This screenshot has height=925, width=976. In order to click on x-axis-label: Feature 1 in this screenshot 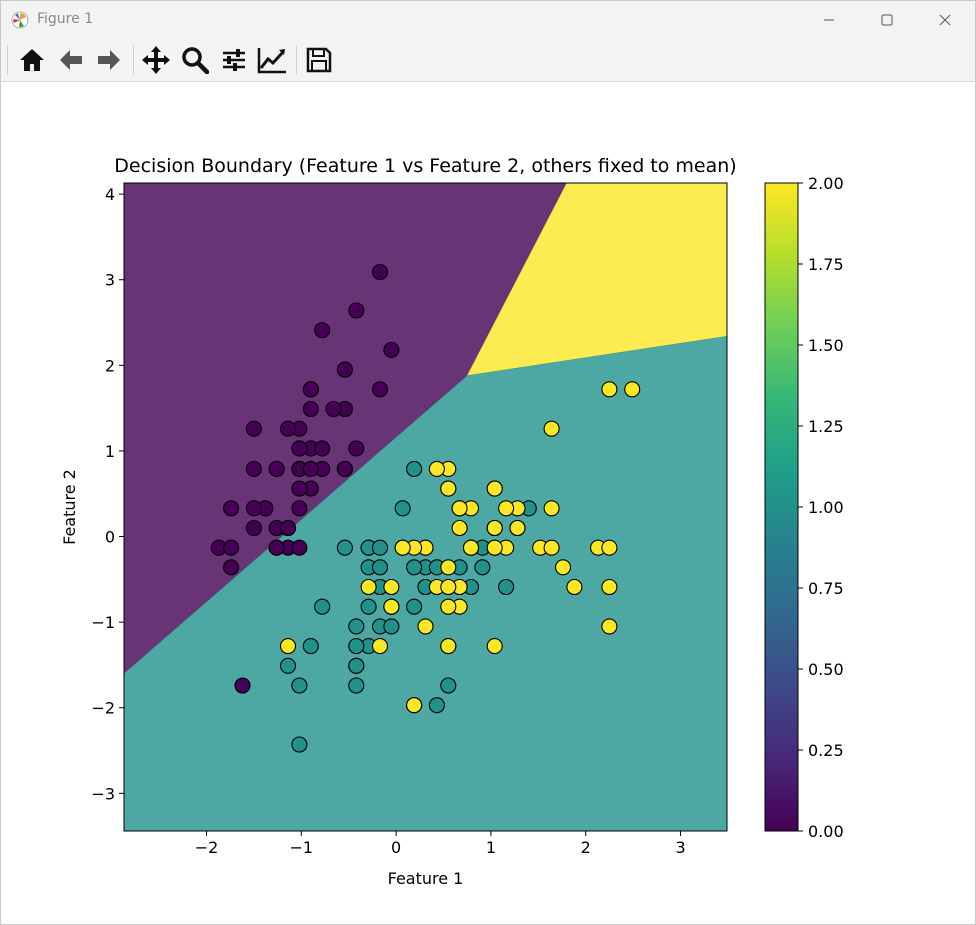, I will do `click(426, 878)`.